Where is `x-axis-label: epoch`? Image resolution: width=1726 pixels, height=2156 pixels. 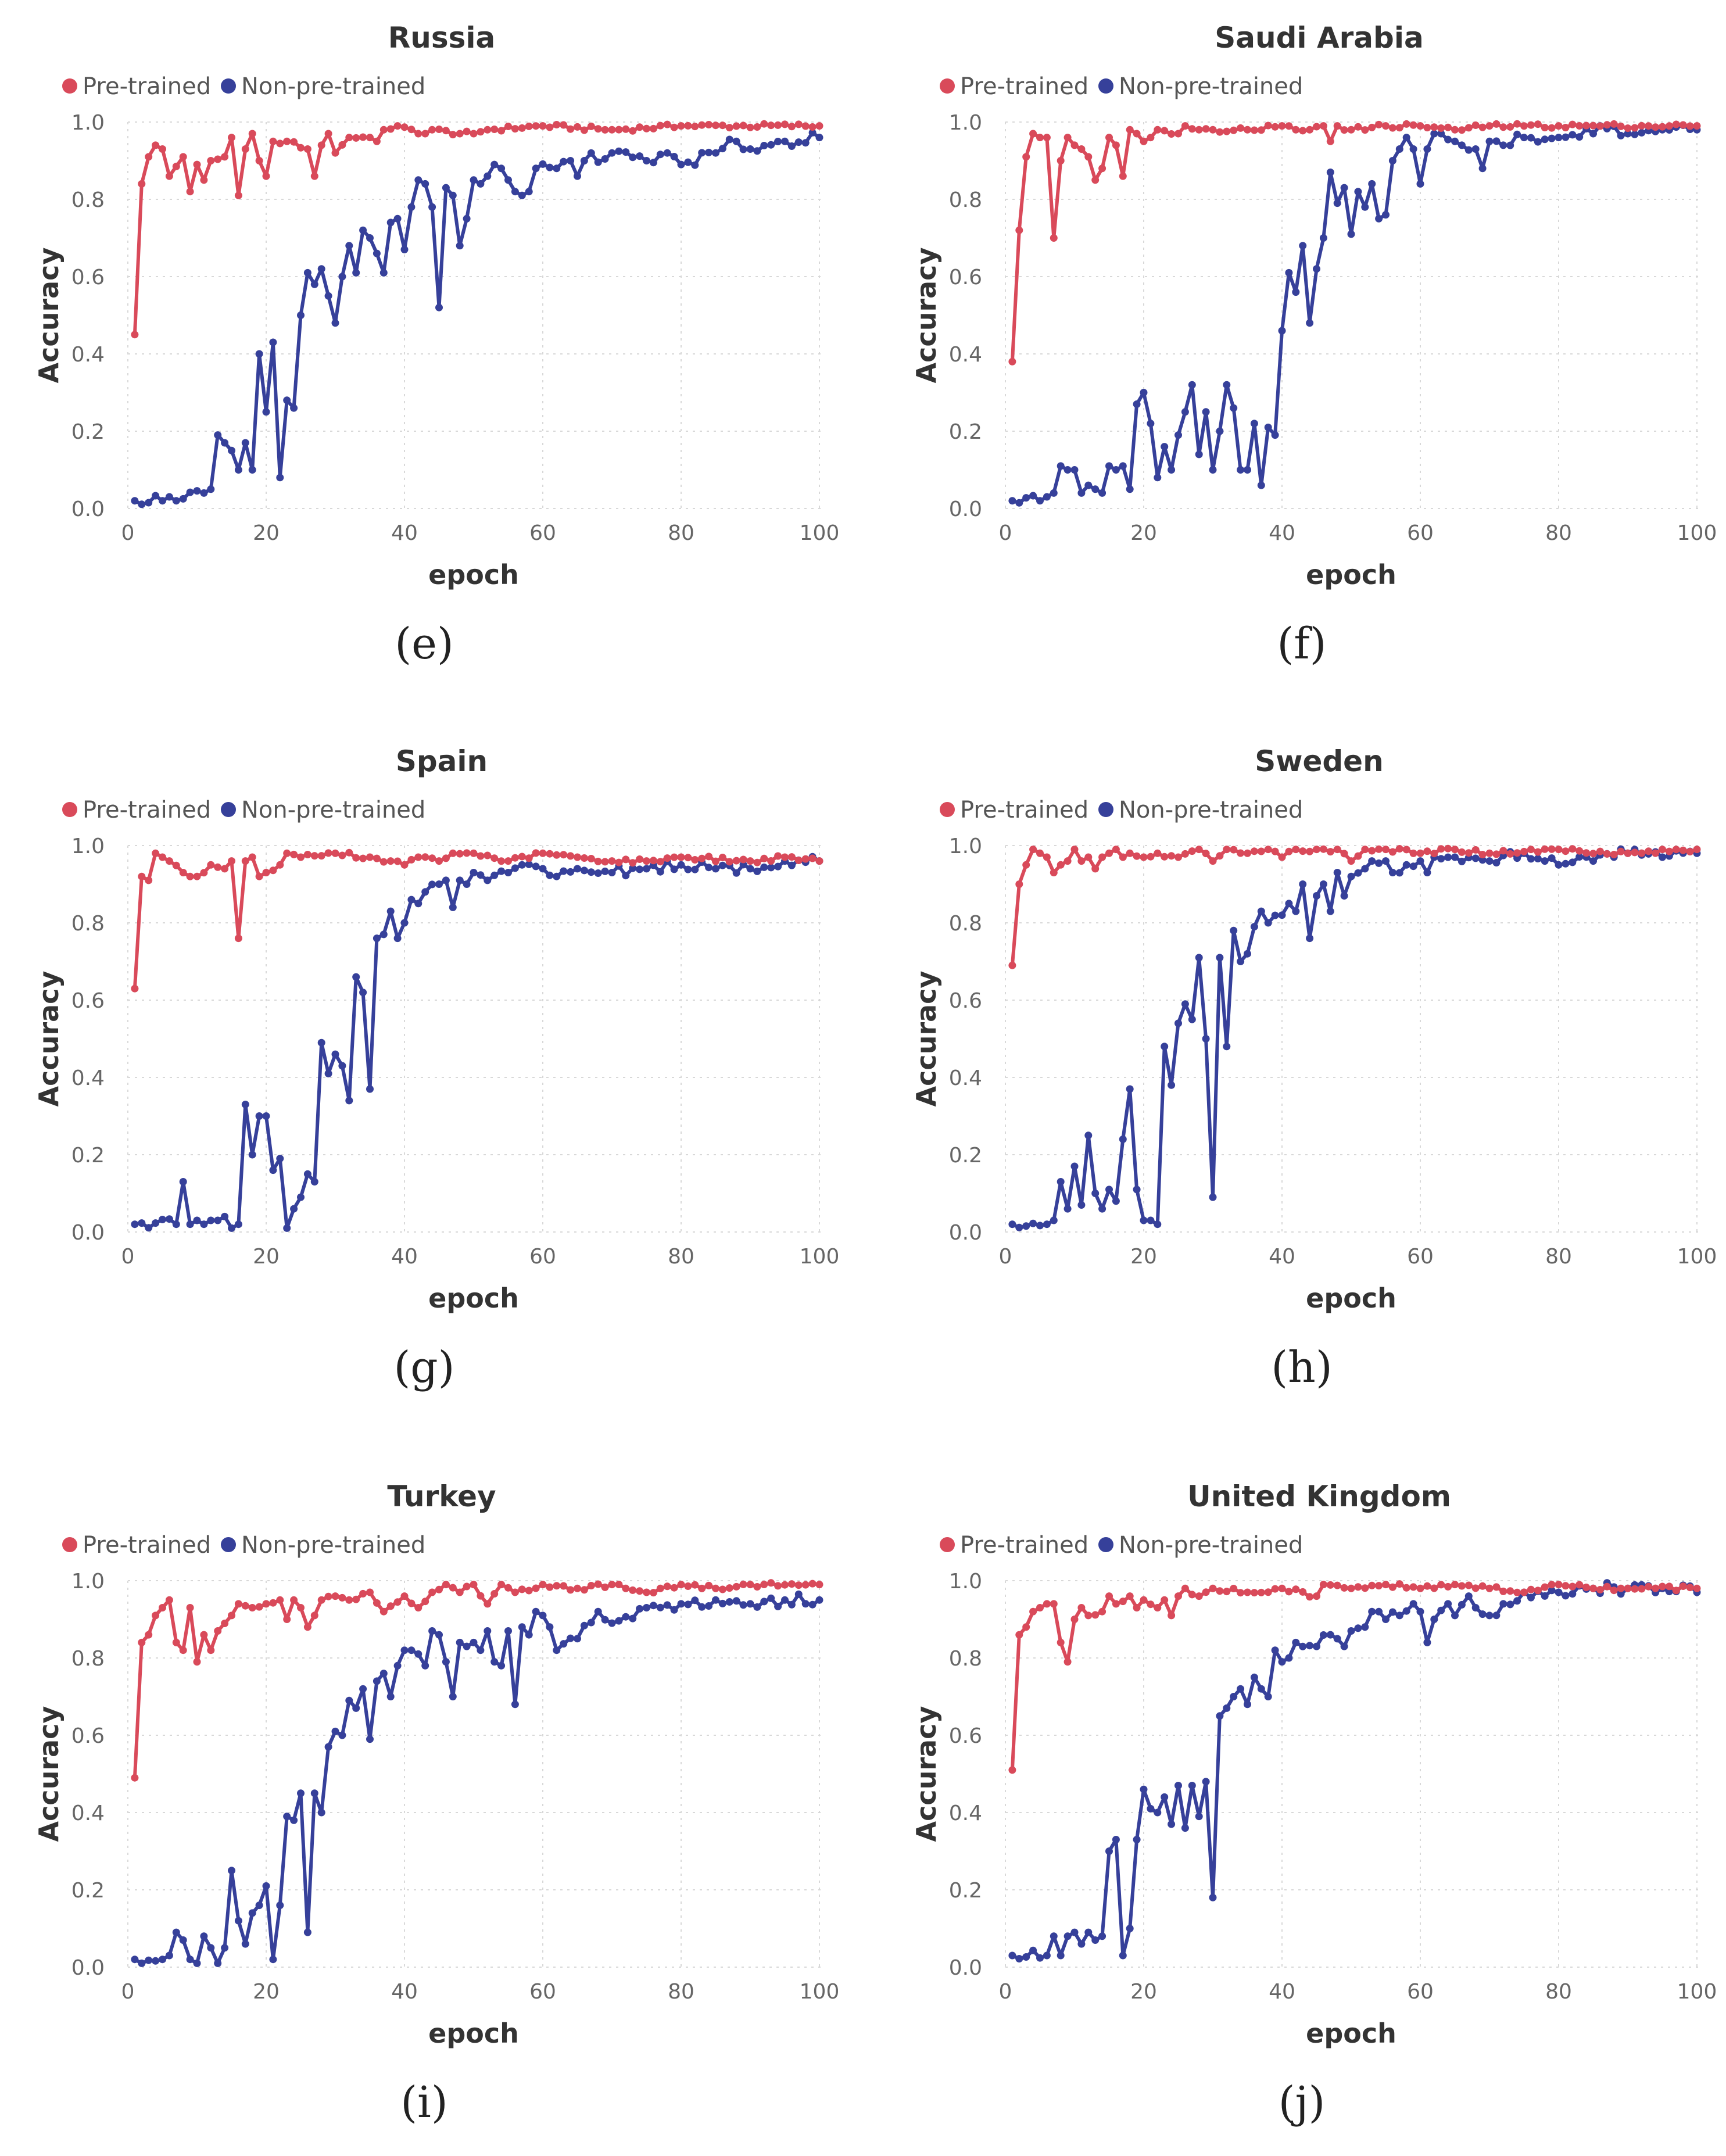 x-axis-label: epoch is located at coordinates (473, 574).